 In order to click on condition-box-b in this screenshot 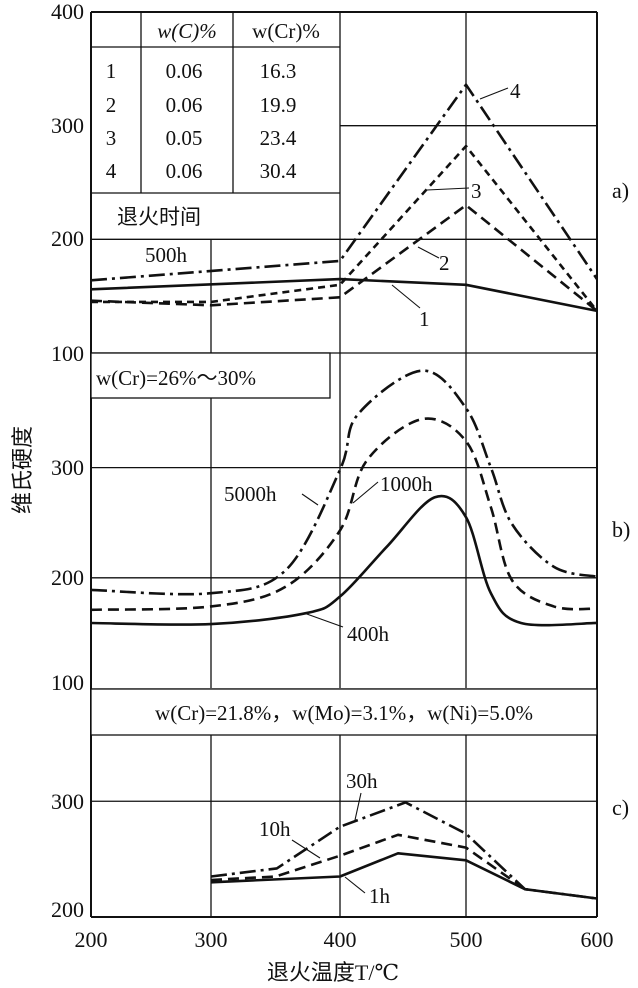, I will do `click(210, 375)`.